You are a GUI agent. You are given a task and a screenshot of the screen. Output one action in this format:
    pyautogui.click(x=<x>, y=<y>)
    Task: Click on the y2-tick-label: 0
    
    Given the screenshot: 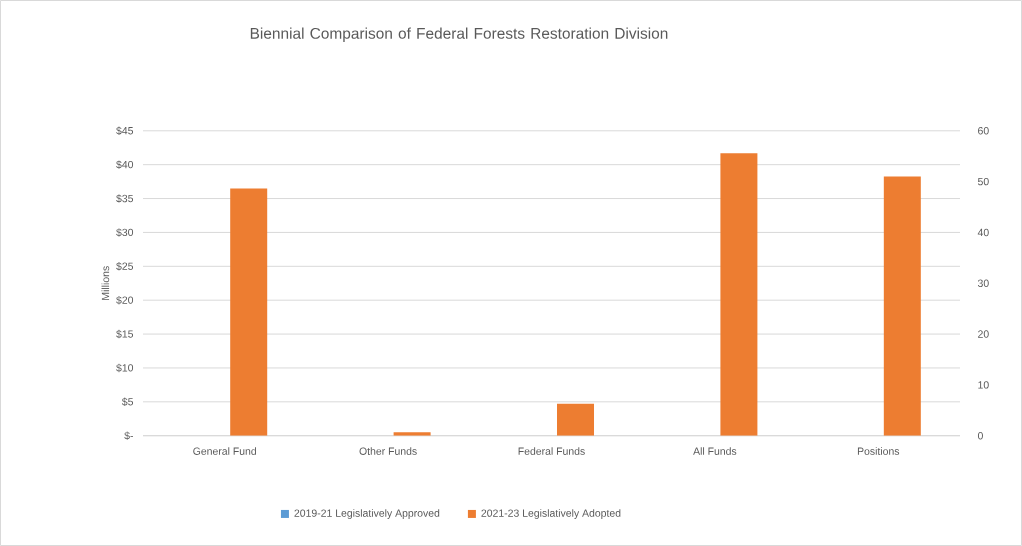 What is the action you would take?
    pyautogui.click(x=980, y=436)
    